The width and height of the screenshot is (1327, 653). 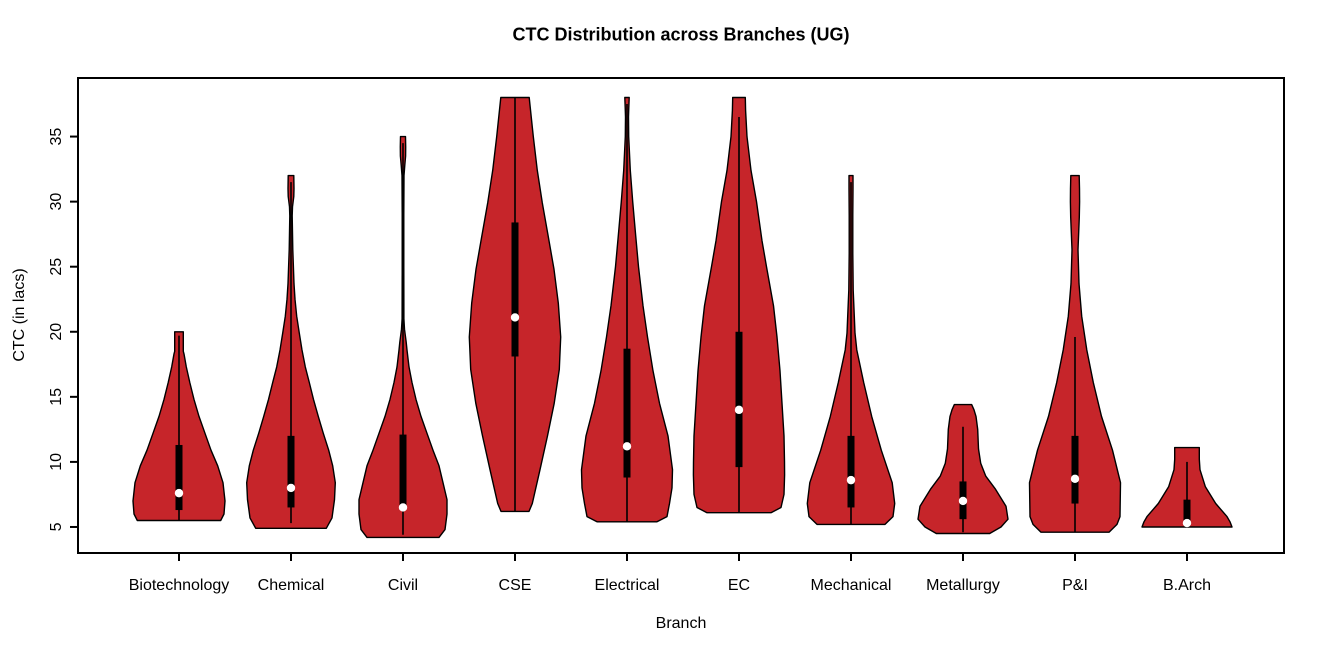 I want to click on median-dot-biotechnology, so click(x=179, y=493).